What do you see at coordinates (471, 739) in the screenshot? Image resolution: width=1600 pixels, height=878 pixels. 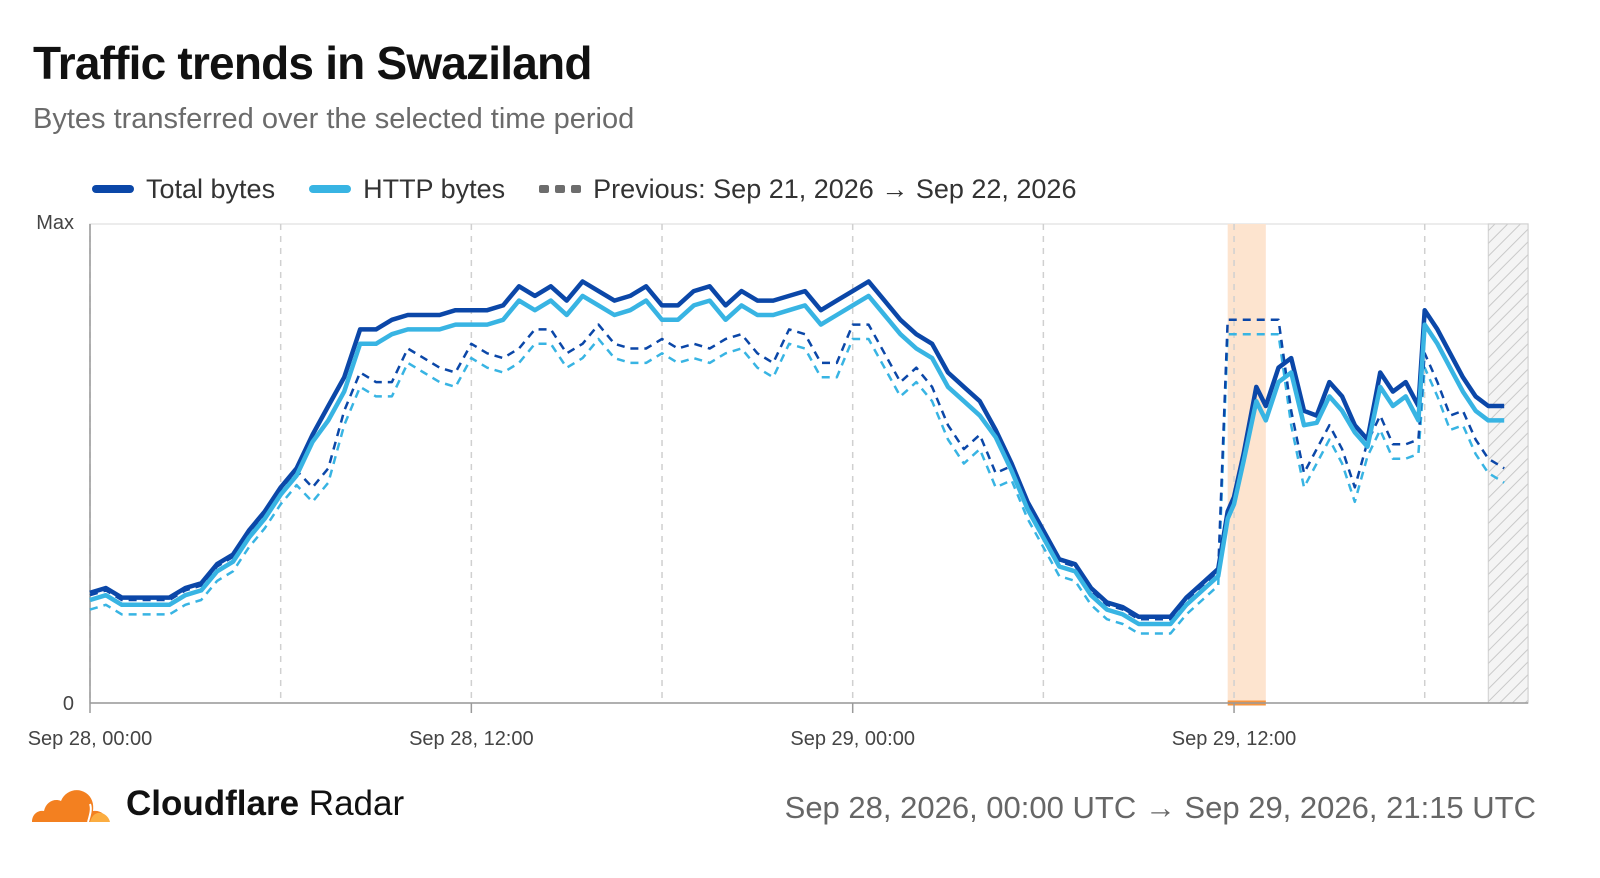 I see `x-tick-label: Sep 28, 12:00` at bounding box center [471, 739].